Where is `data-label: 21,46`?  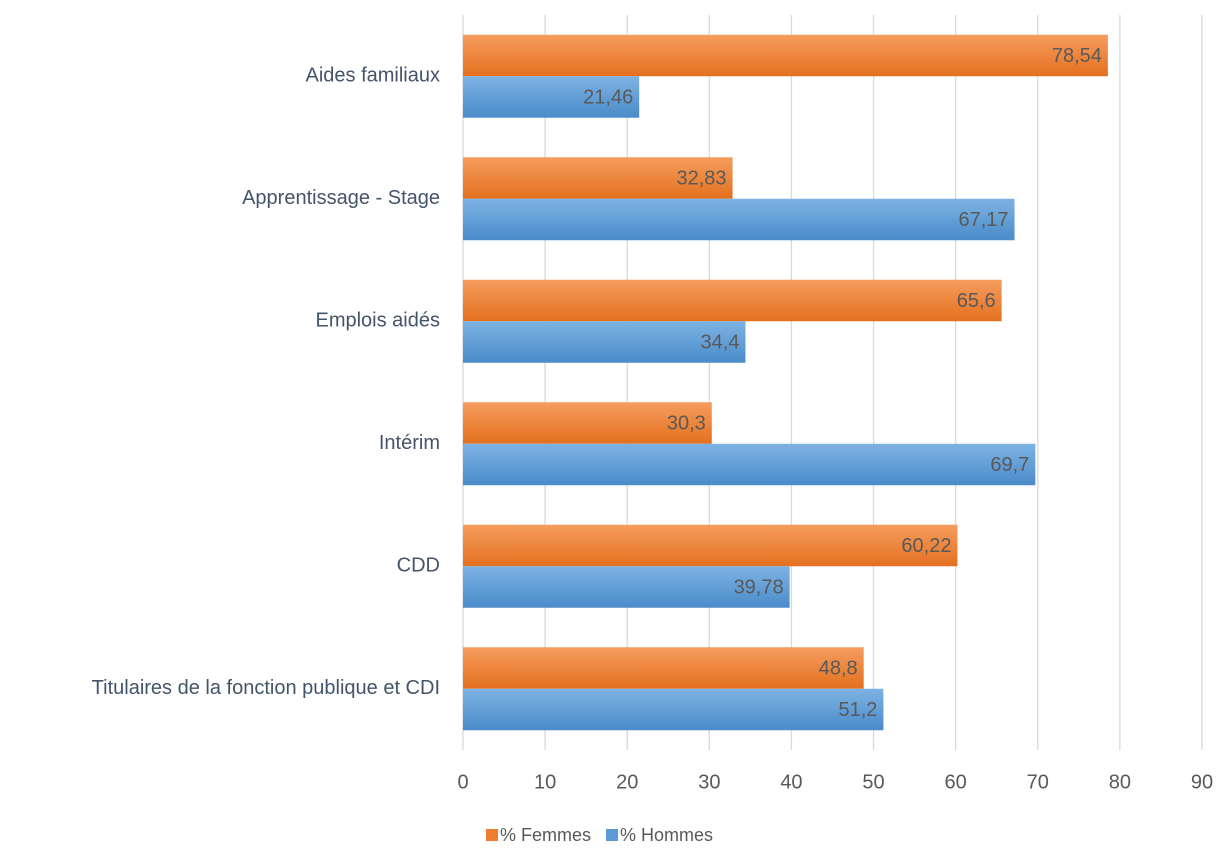
data-label: 21,46 is located at coordinates (608, 97).